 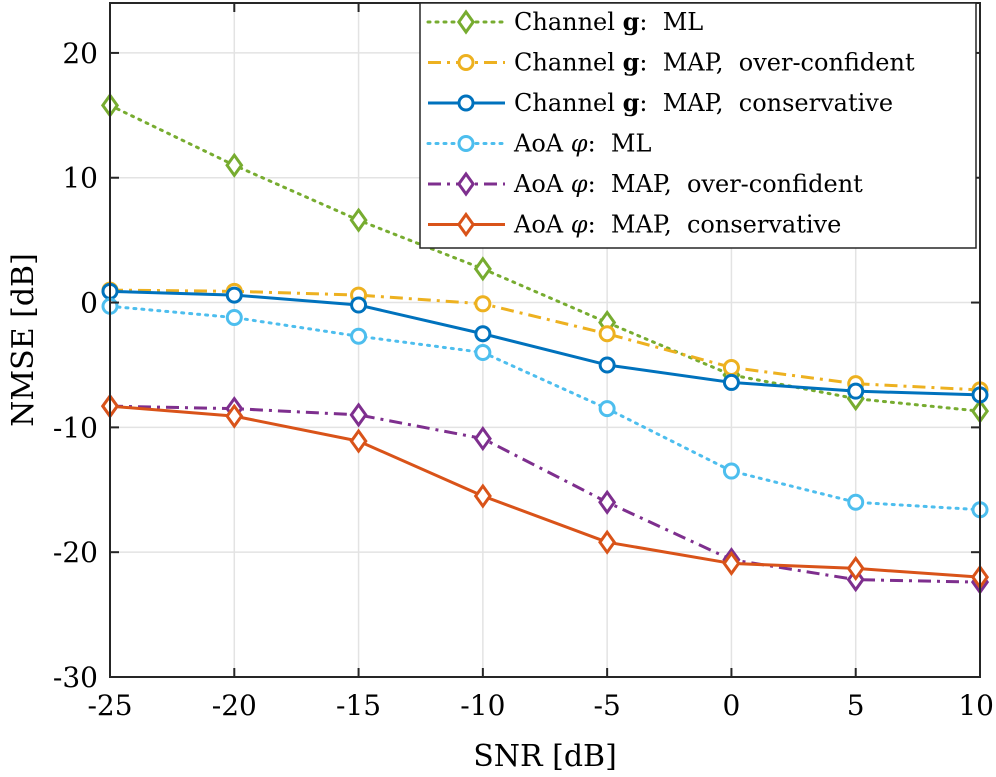 I want to click on legend-entry: AoA φ: ML, so click(x=538, y=144).